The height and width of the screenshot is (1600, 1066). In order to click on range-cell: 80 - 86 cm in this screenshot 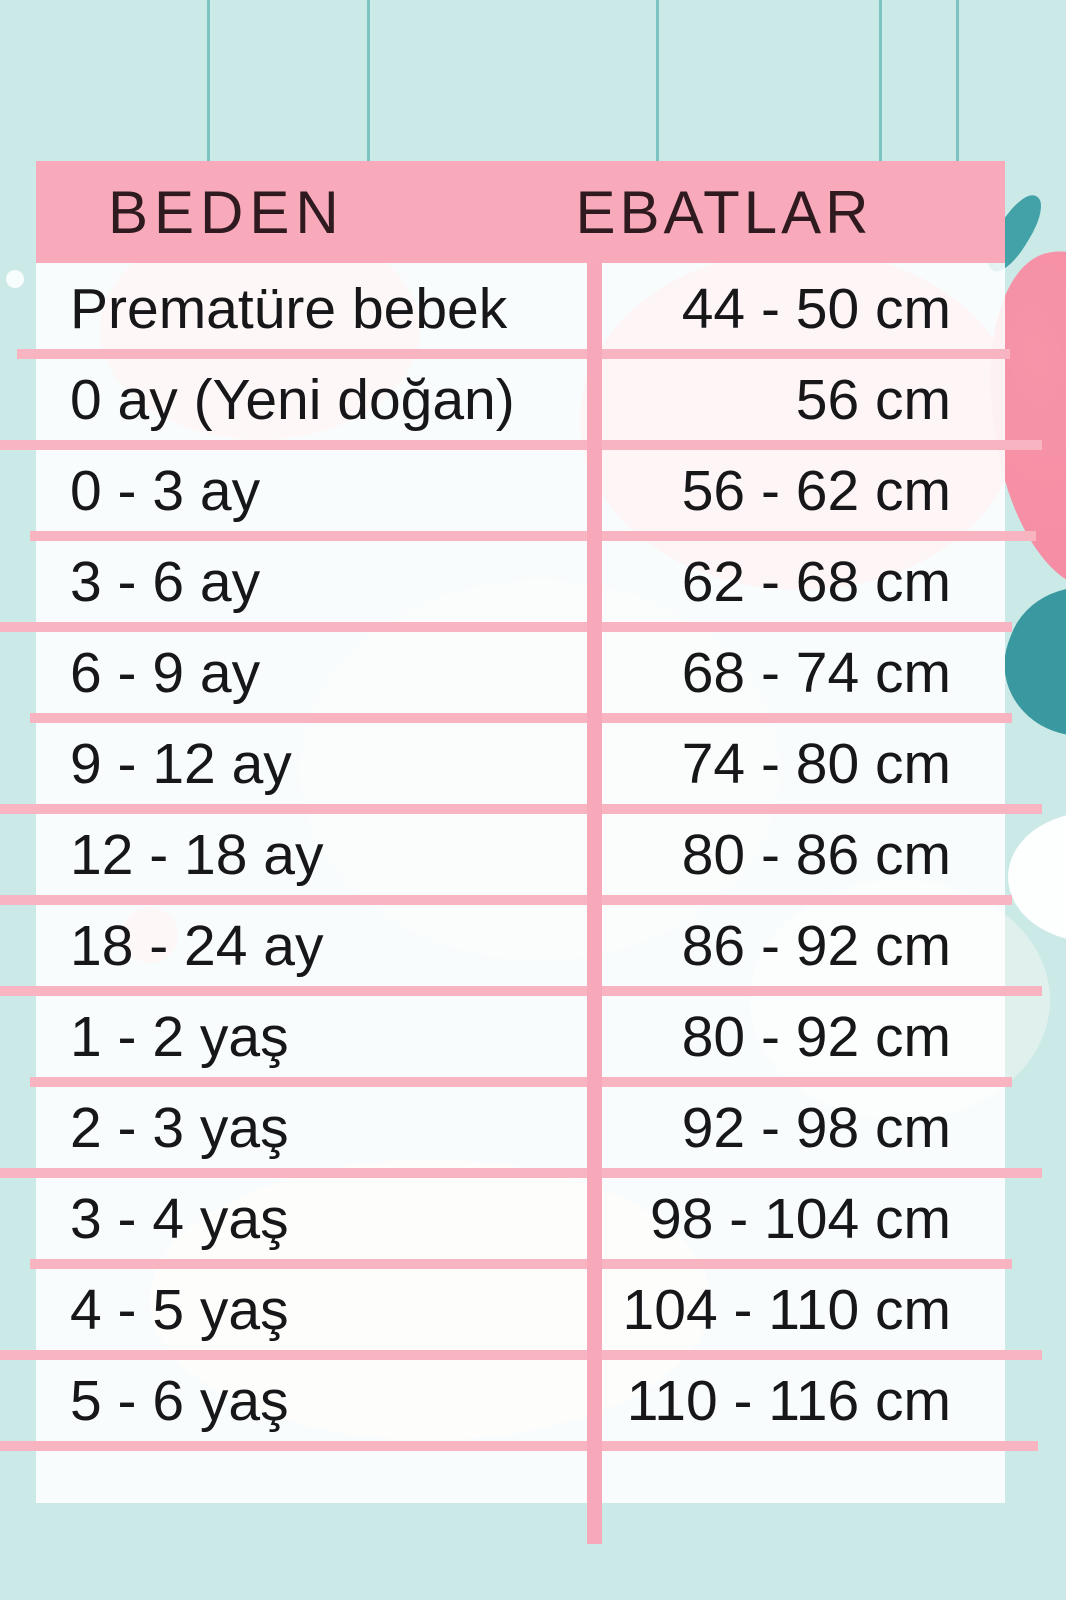, I will do `click(816, 854)`.